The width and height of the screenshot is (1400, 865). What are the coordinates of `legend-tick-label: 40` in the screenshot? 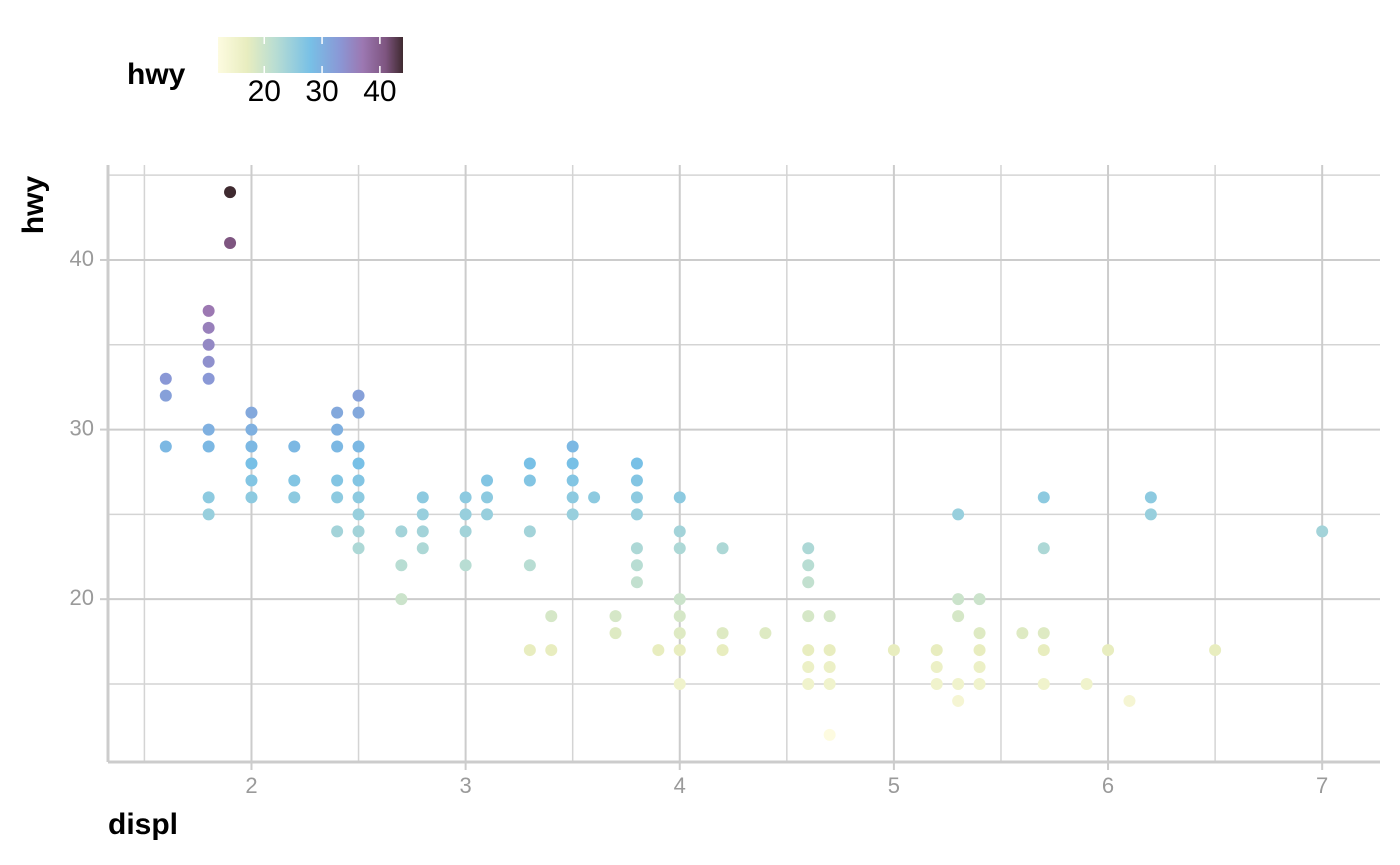 It's located at (379, 91).